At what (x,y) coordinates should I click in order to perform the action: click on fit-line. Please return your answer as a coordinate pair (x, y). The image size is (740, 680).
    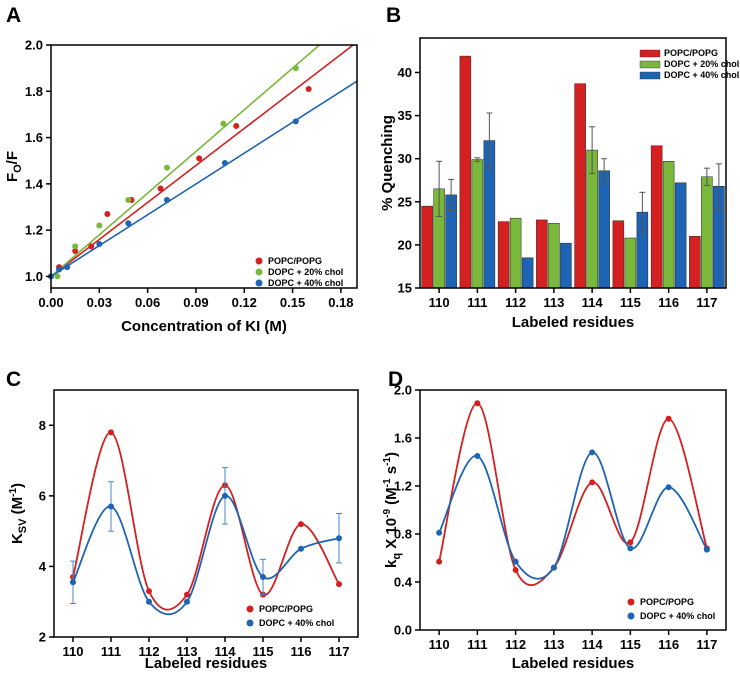
    Looking at the image, I should click on (186, 161).